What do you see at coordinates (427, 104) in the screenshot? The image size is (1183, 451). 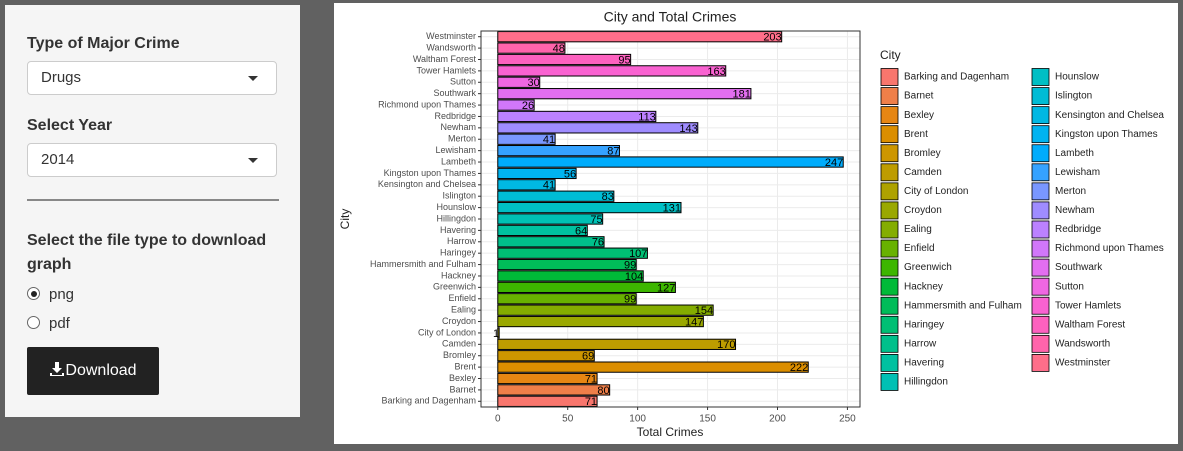 I see `y-tick-label: Richmond upon Thames` at bounding box center [427, 104].